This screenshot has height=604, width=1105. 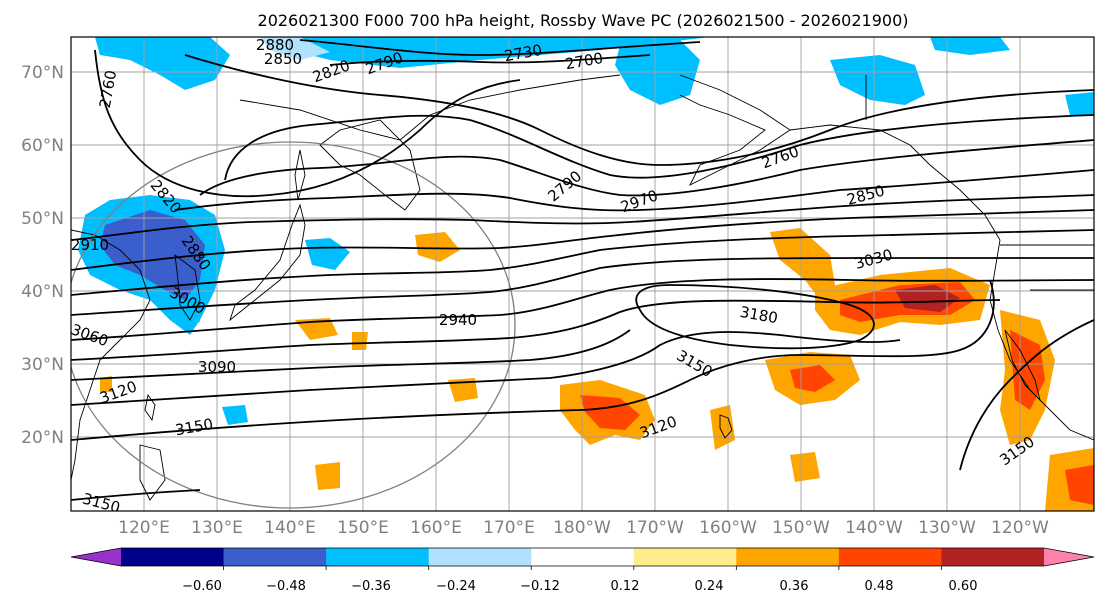 What do you see at coordinates (509, 528) in the screenshot?
I see `lon-label: 170°E` at bounding box center [509, 528].